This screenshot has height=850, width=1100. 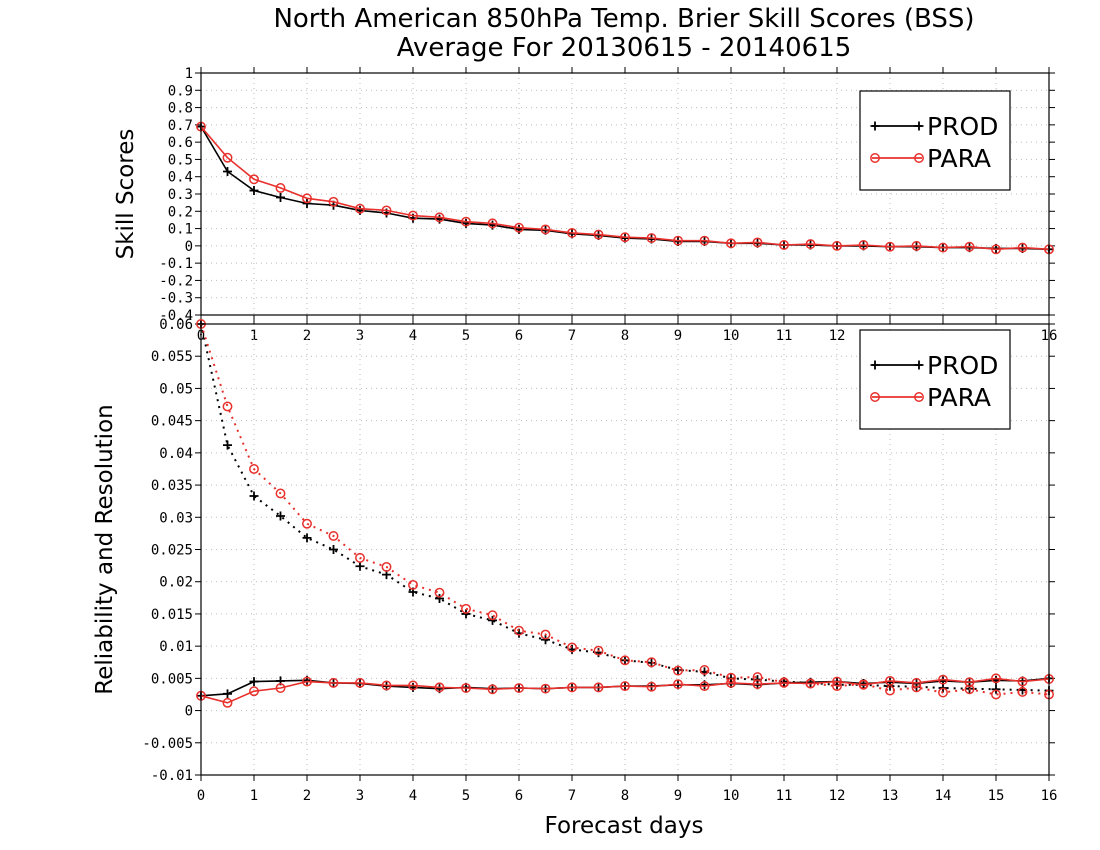 What do you see at coordinates (625, 188) in the screenshot?
I see `series-line` at bounding box center [625, 188].